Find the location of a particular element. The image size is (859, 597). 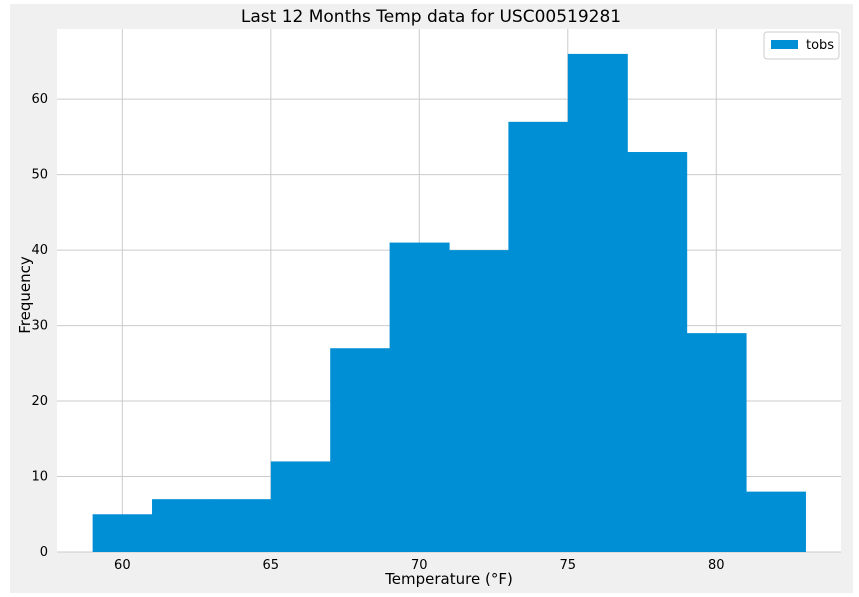

x-tick-labels: 60 65 70 75 80 is located at coordinates (419, 565).